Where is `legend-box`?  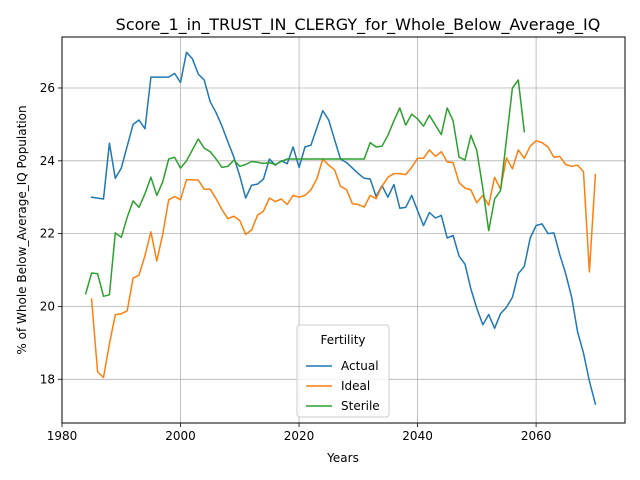 legend-box is located at coordinates (343, 371).